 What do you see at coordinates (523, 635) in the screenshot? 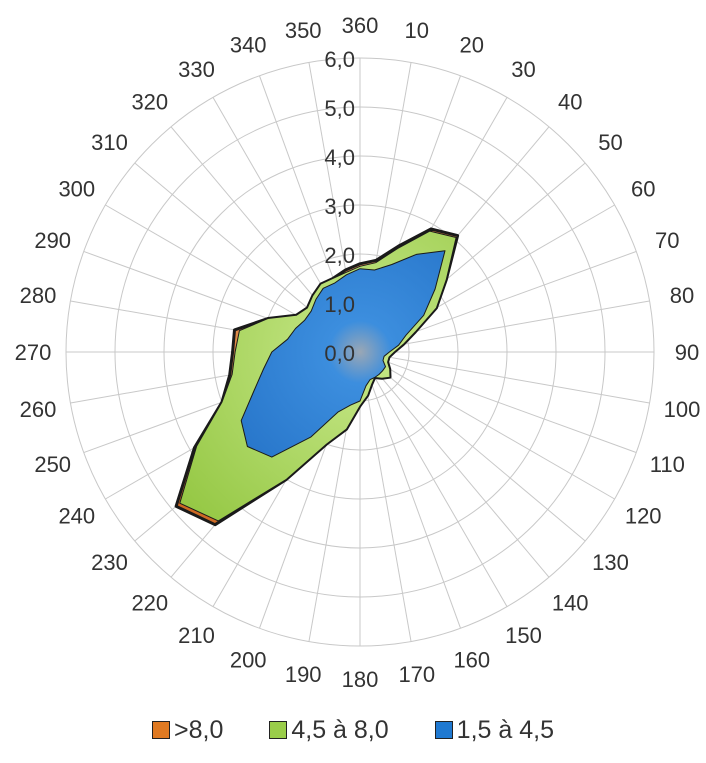
I see `direction-tick-label: 150` at bounding box center [523, 635].